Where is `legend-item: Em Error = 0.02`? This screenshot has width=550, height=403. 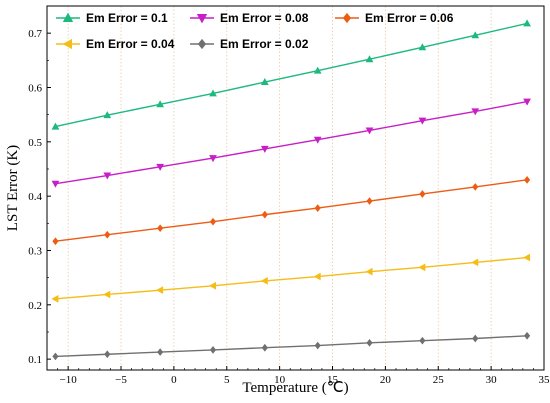 legend-item: Em Error = 0.02 is located at coordinates (249, 44).